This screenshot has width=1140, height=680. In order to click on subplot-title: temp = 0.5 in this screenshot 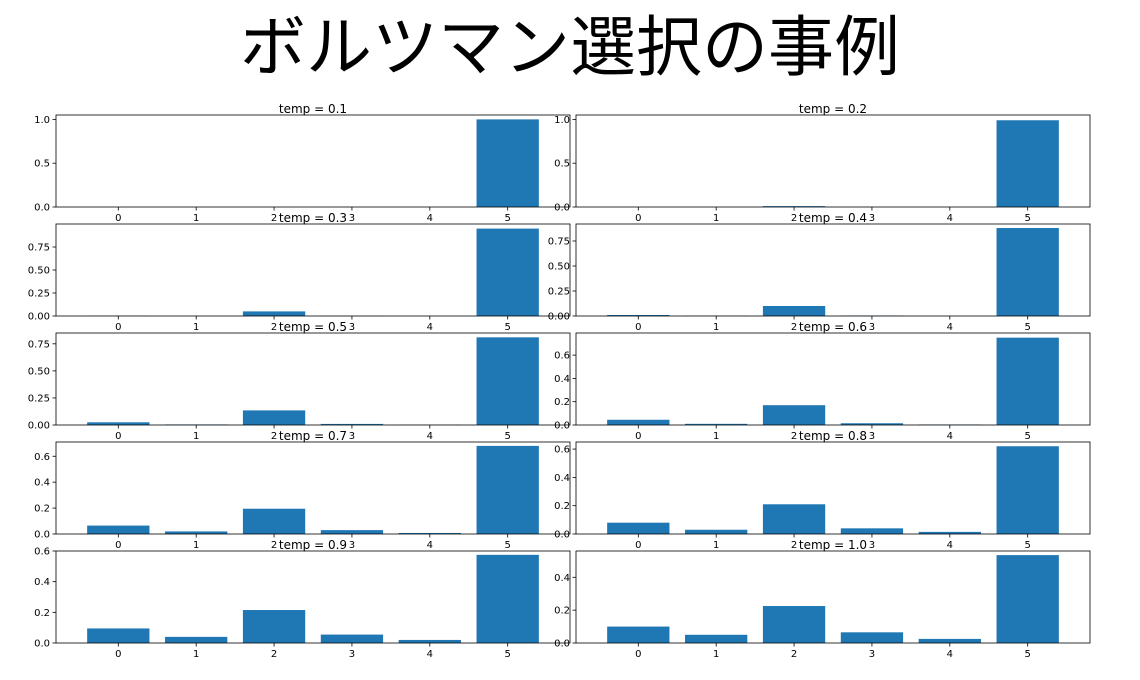, I will do `click(313, 327)`.